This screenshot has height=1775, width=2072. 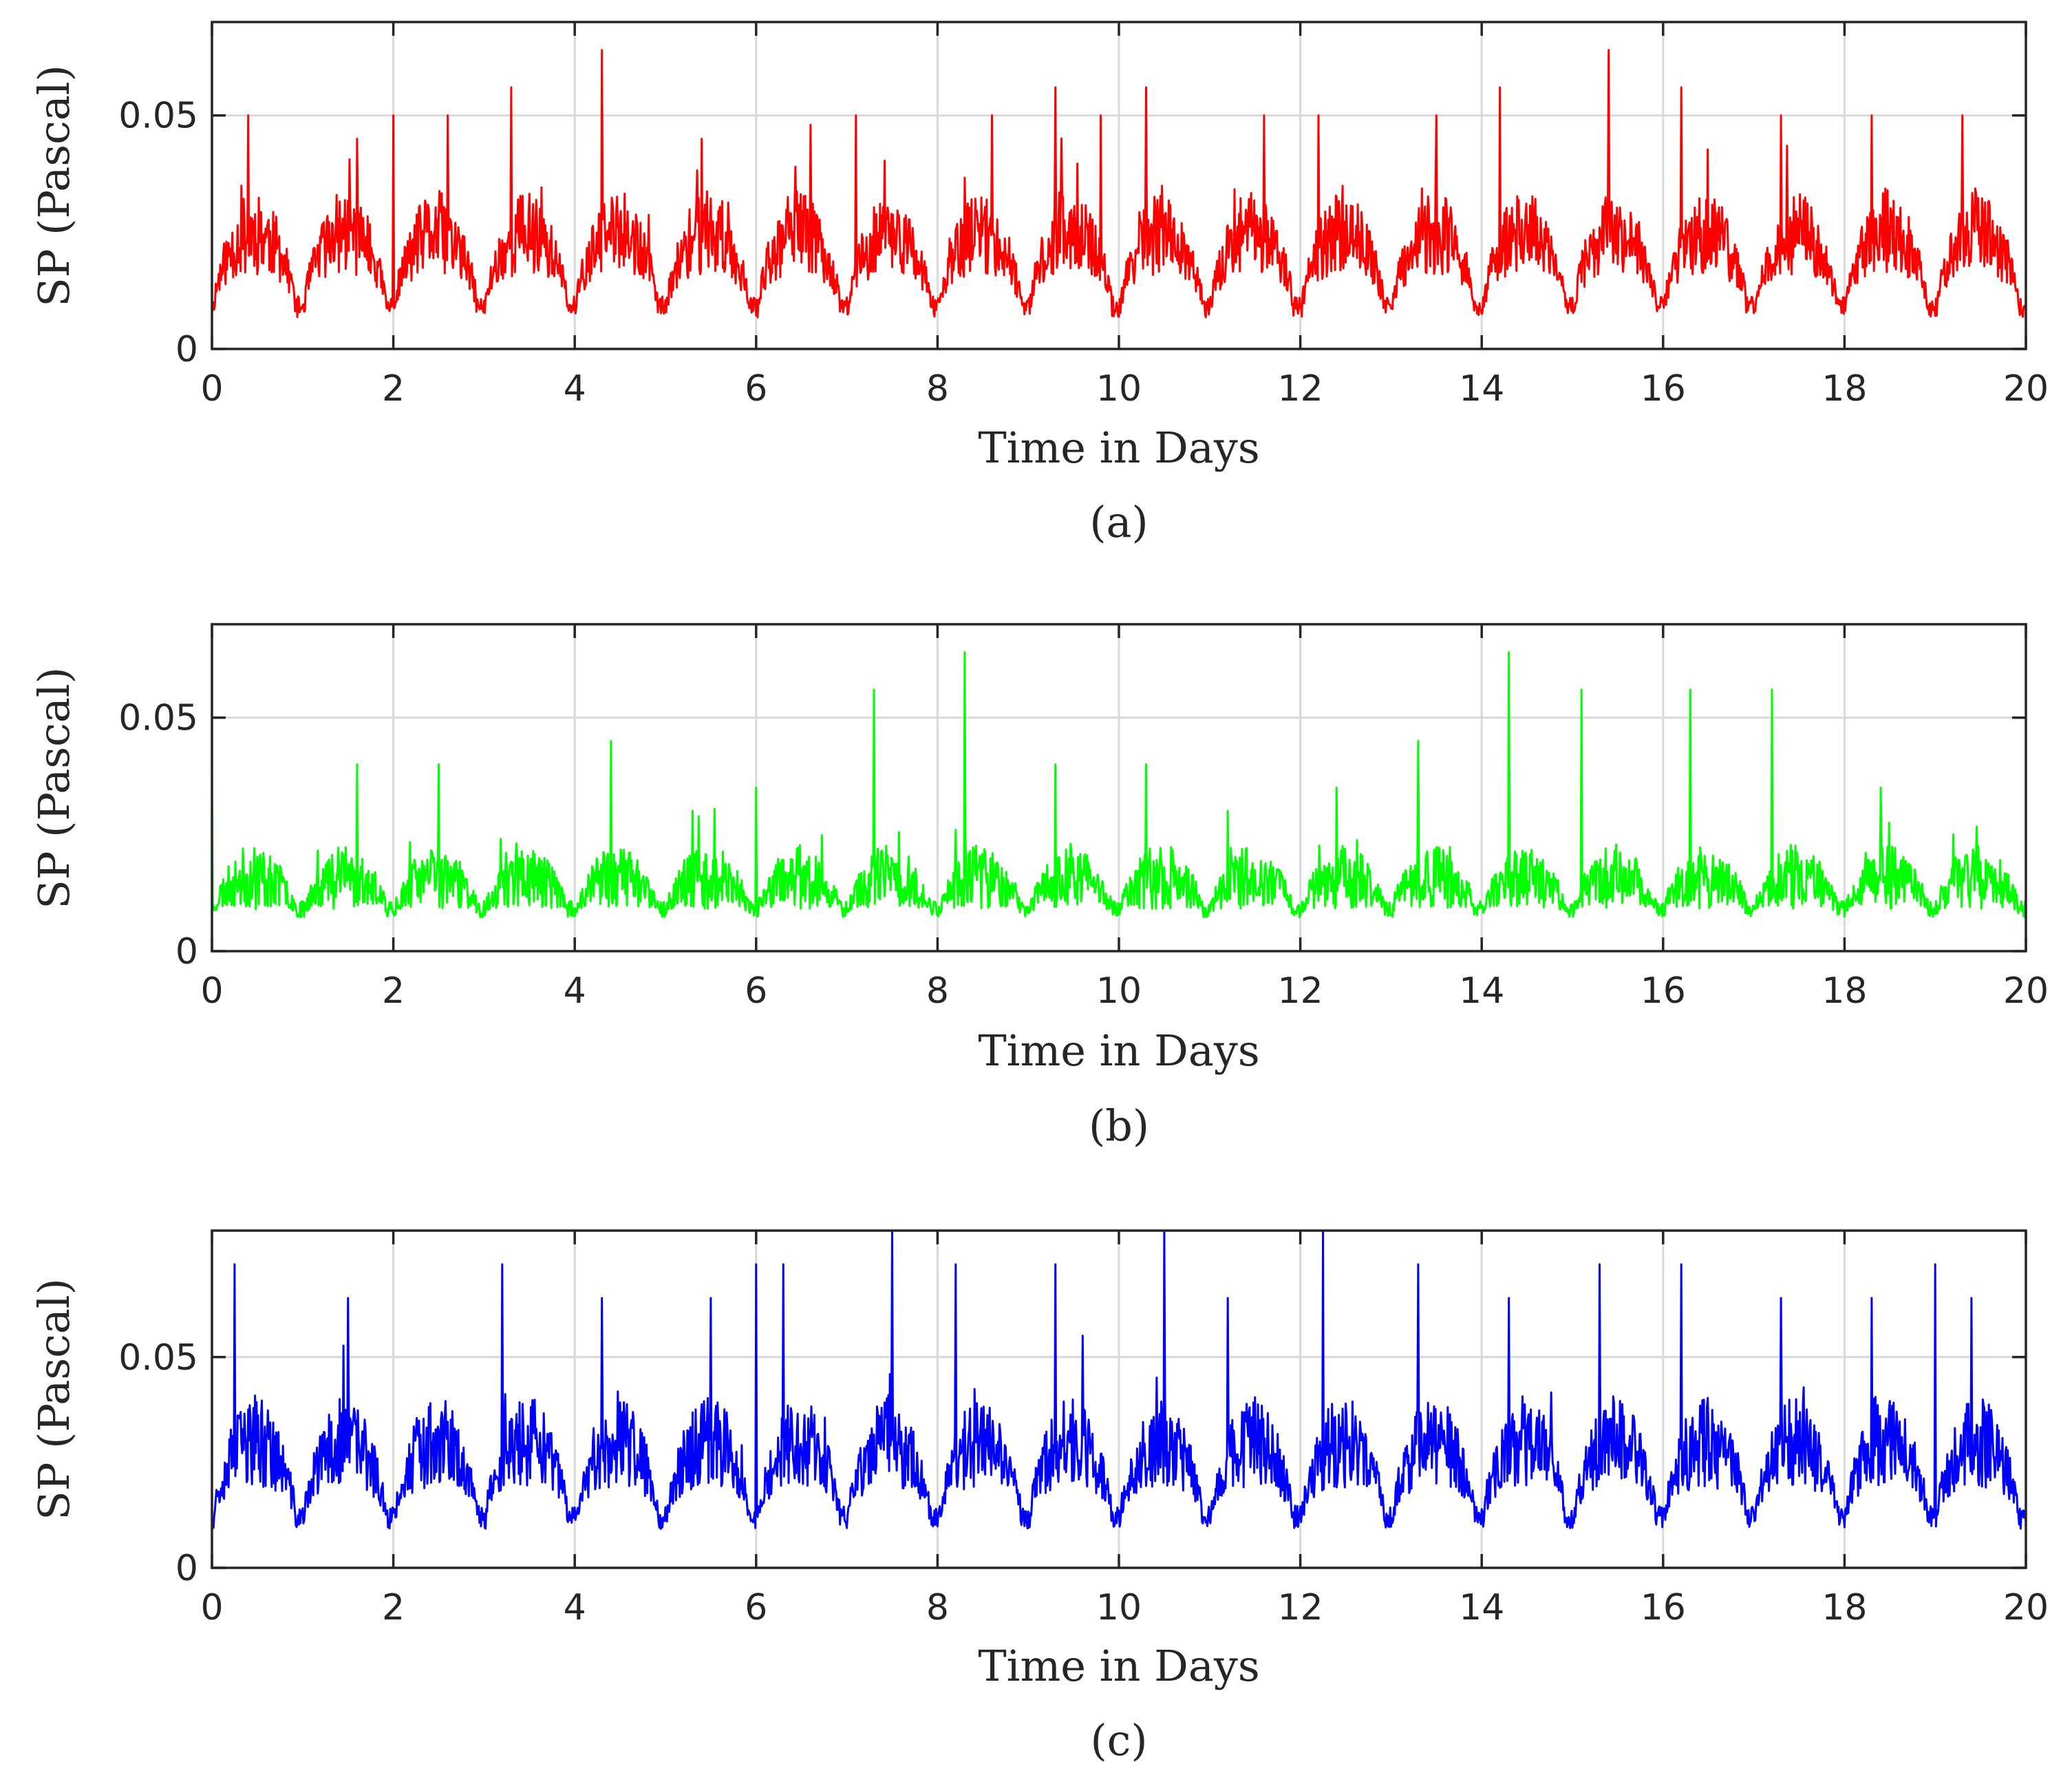 What do you see at coordinates (1119, 1126) in the screenshot?
I see `panel-b-caption: (b)` at bounding box center [1119, 1126].